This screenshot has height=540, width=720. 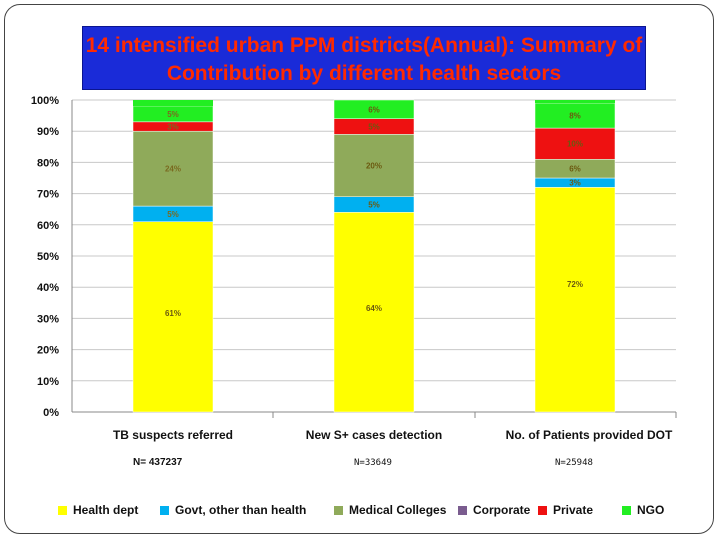 I want to click on data-label: 24%, so click(x=173, y=169).